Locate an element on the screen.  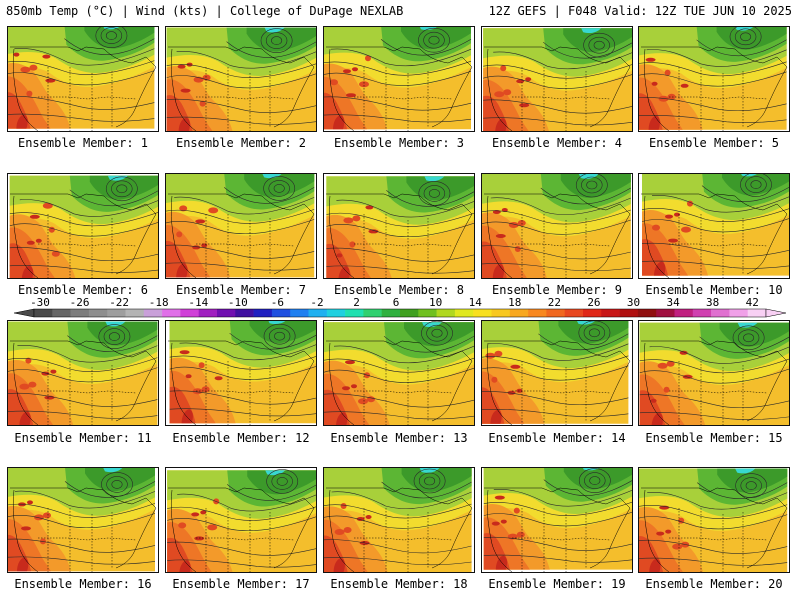
ensemble-member-label: Ensemble Member: 4 is located at coordinates (557, 143).